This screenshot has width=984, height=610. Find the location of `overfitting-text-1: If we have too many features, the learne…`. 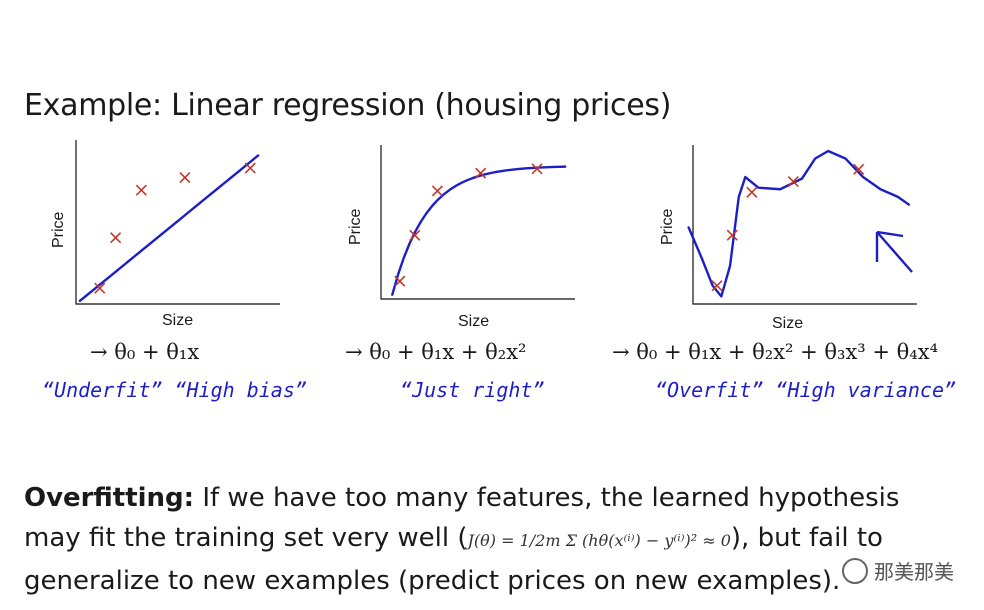

overfitting-text-1: If we have too many features, the learne… is located at coordinates (462, 518).